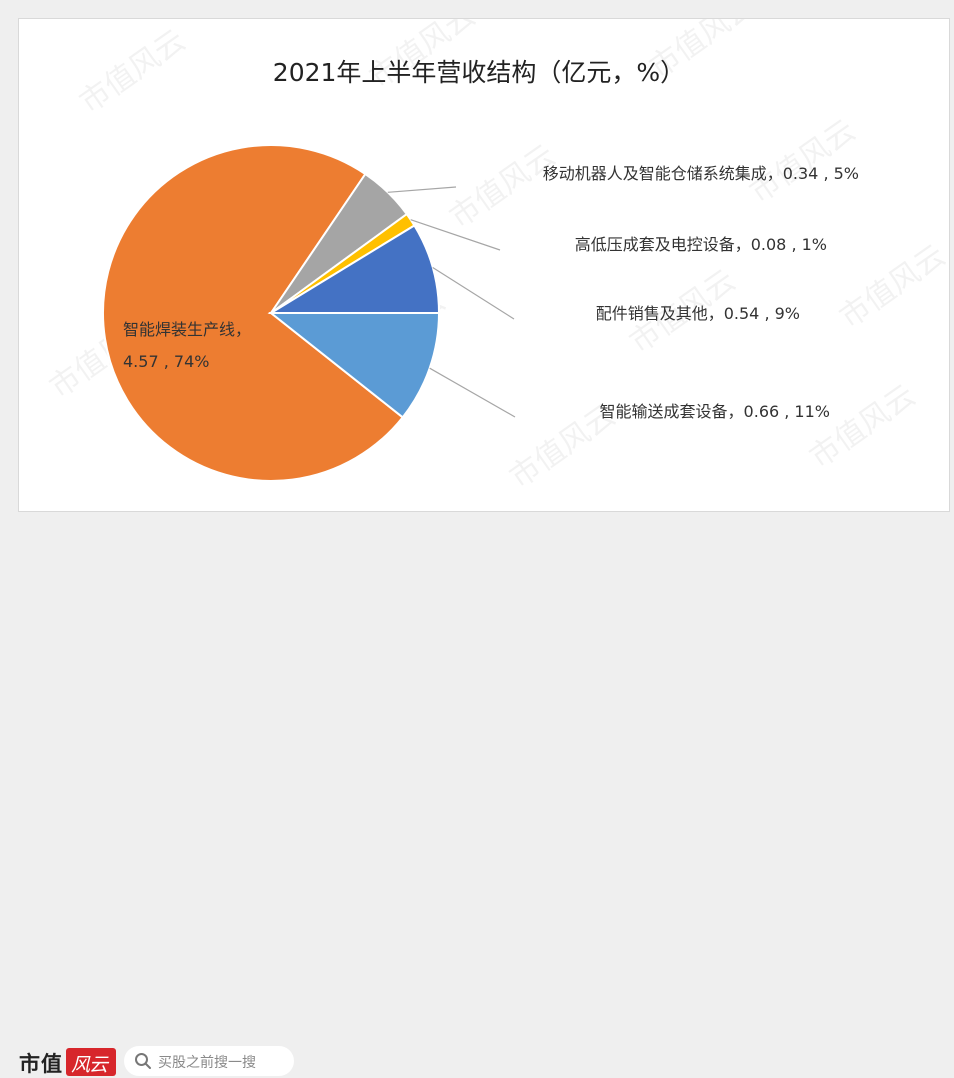  Describe the element at coordinates (187, 329) in the screenshot. I see `slice-label-0-name: 智能焊装生产线，` at that location.